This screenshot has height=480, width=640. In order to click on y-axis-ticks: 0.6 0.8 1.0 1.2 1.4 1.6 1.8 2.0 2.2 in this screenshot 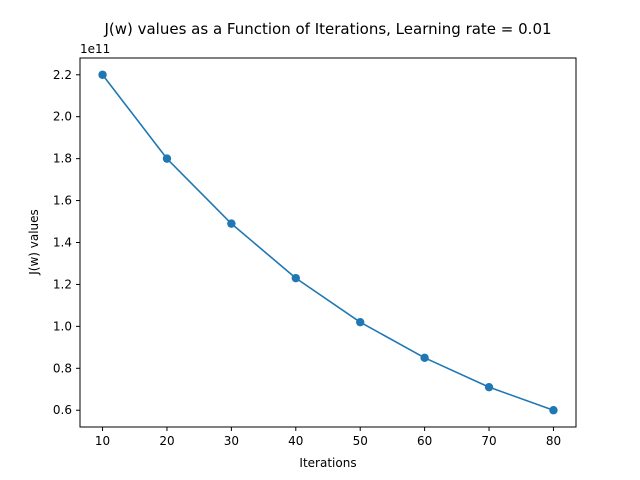, I will do `click(66, 242)`.